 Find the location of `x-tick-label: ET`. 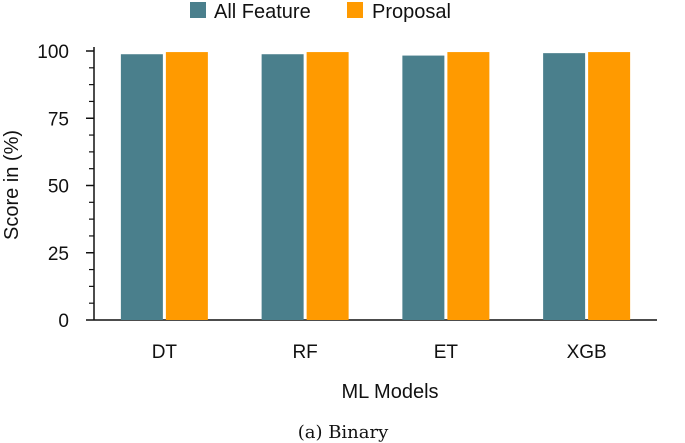

x-tick-label: ET is located at coordinates (446, 352).